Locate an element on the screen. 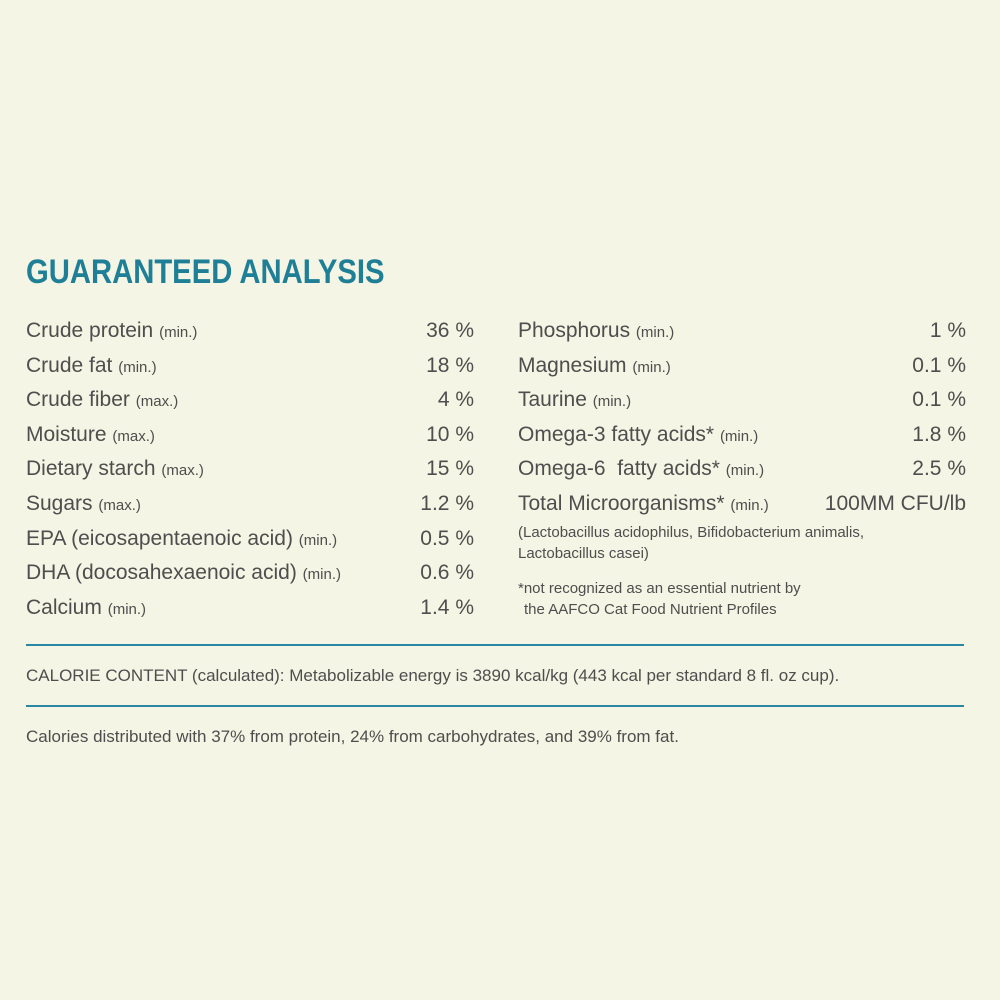 The image size is (1000, 1000). nutrient-value: 10 % is located at coordinates (450, 434).